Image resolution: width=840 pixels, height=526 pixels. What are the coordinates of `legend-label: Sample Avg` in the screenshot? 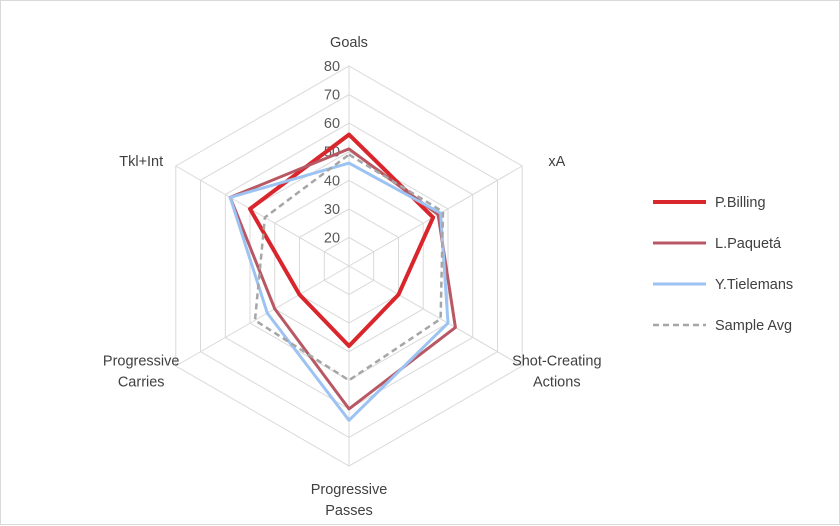 It's located at (753, 326).